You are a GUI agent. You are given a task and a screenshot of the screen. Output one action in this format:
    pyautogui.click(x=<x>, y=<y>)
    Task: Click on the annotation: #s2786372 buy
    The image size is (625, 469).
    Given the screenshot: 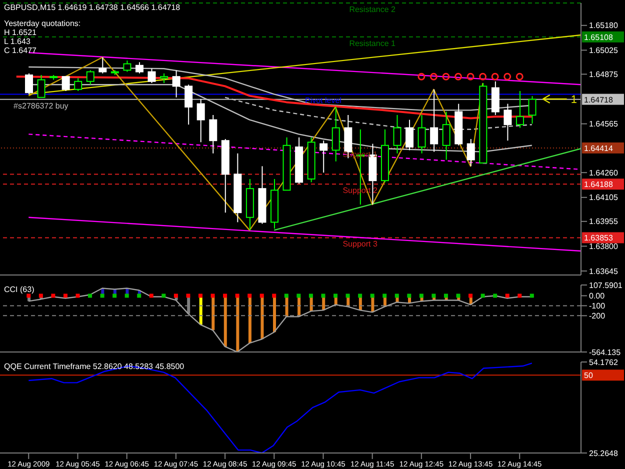 What is the action you would take?
    pyautogui.click(x=41, y=105)
    